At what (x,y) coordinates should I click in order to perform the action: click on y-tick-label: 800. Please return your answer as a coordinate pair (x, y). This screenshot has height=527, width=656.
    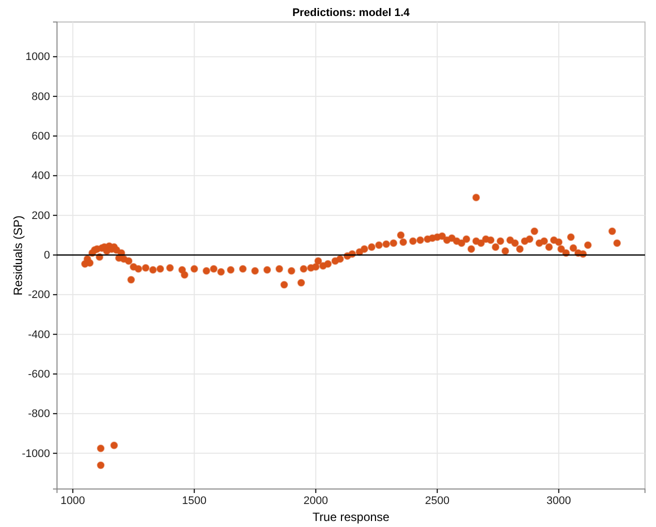
    Looking at the image, I should click on (41, 96).